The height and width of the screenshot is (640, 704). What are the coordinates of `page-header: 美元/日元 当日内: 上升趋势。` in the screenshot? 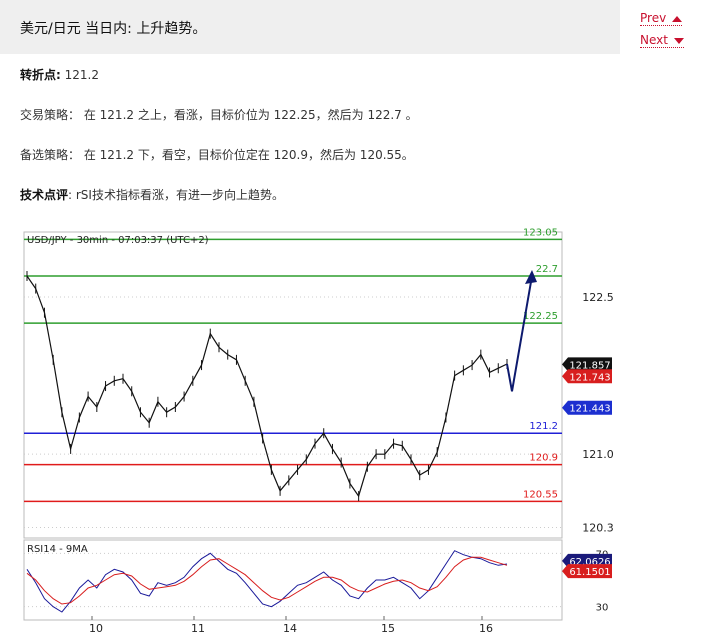 It's located at (310, 27).